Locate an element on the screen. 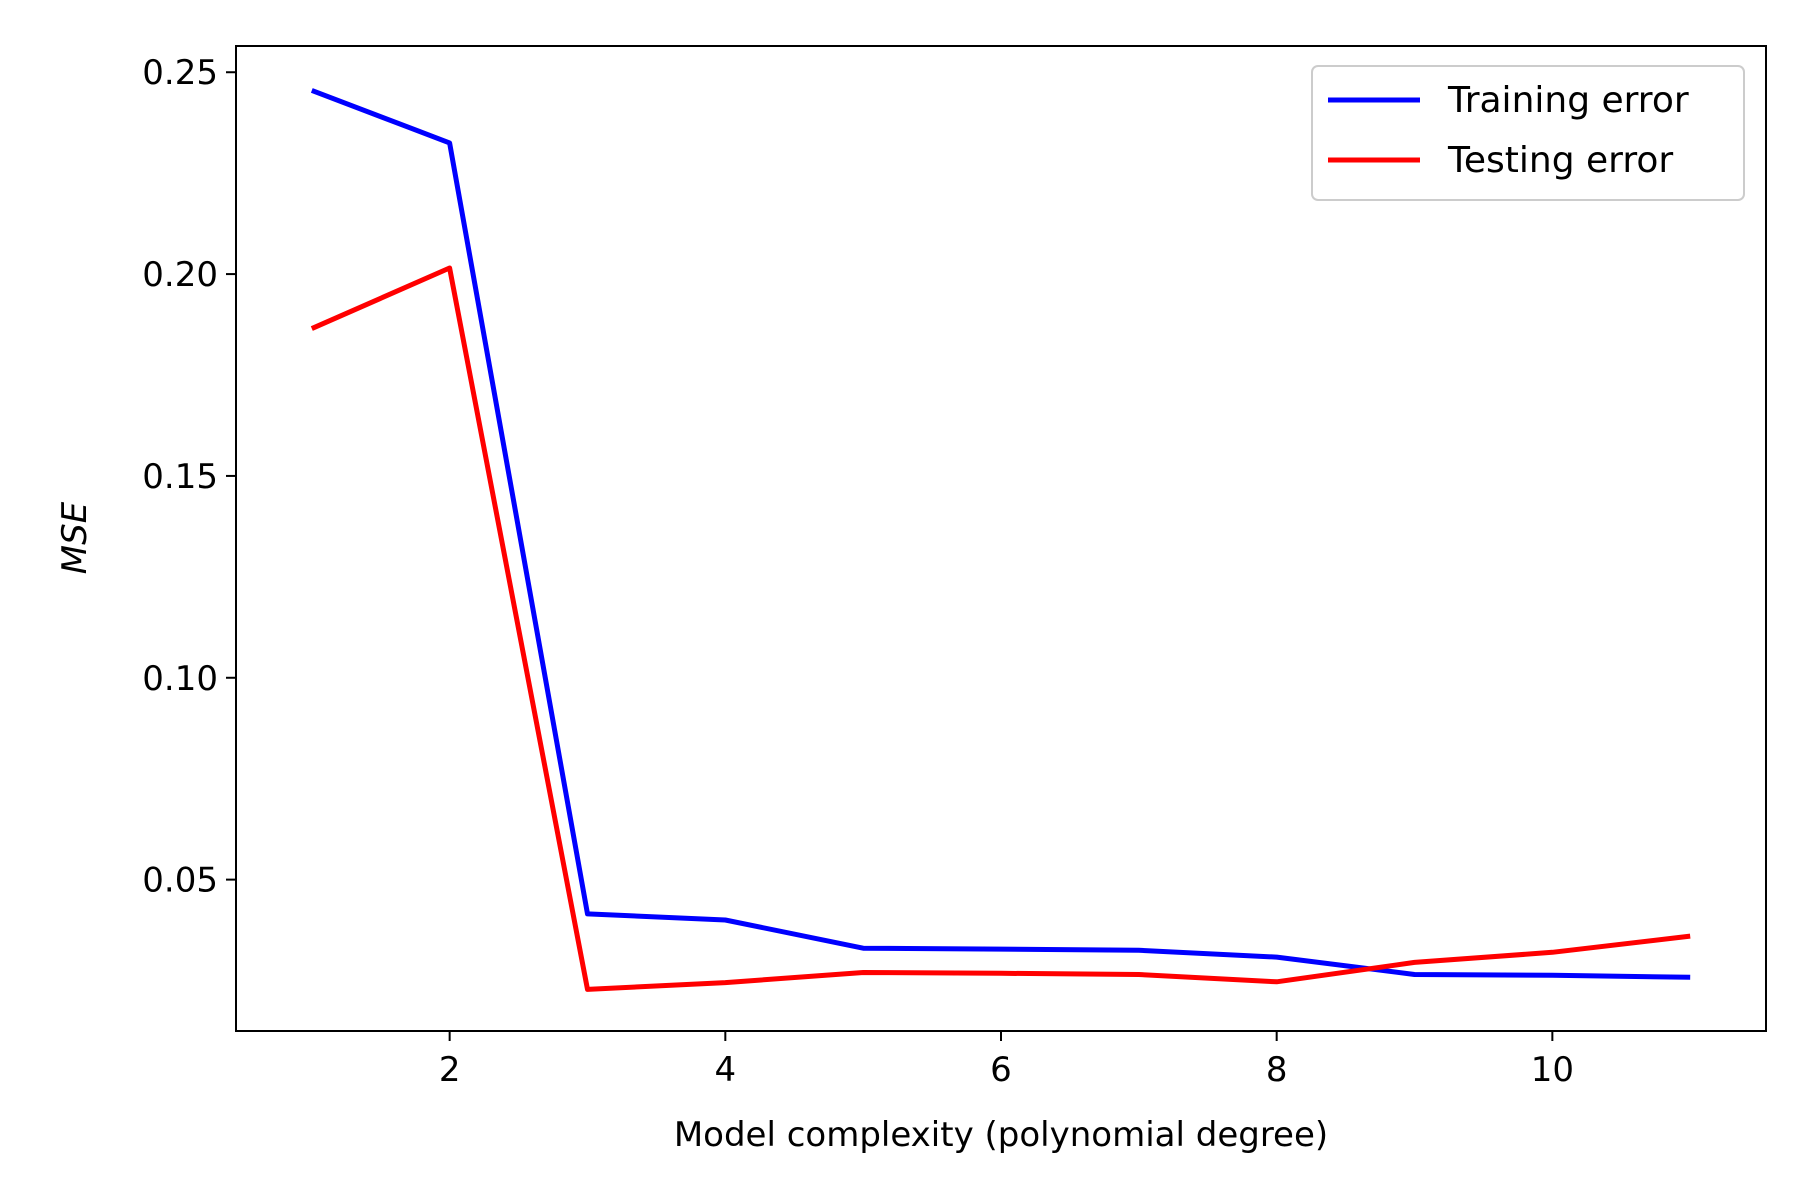  x-axis-ticks: 2 4 6 8 10 is located at coordinates (1006, 1060).